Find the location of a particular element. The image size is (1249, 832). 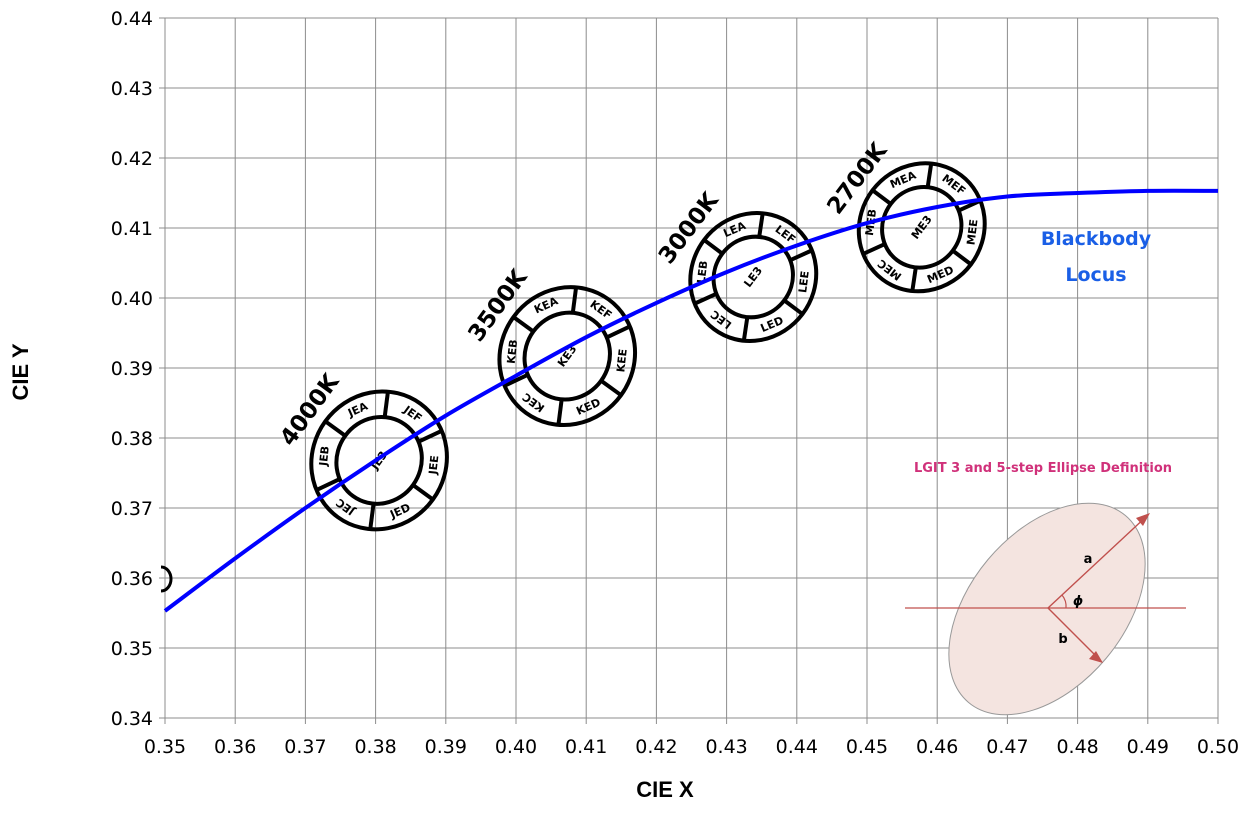

x-tick-label: 0.45 is located at coordinates (867, 747).